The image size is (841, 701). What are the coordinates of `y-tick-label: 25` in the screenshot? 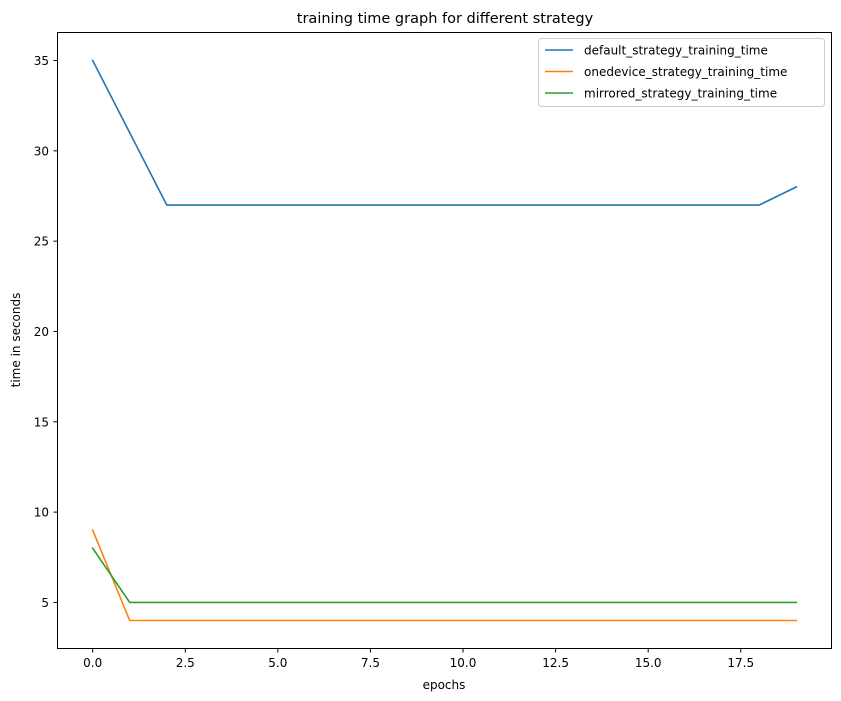 It's located at (41, 242).